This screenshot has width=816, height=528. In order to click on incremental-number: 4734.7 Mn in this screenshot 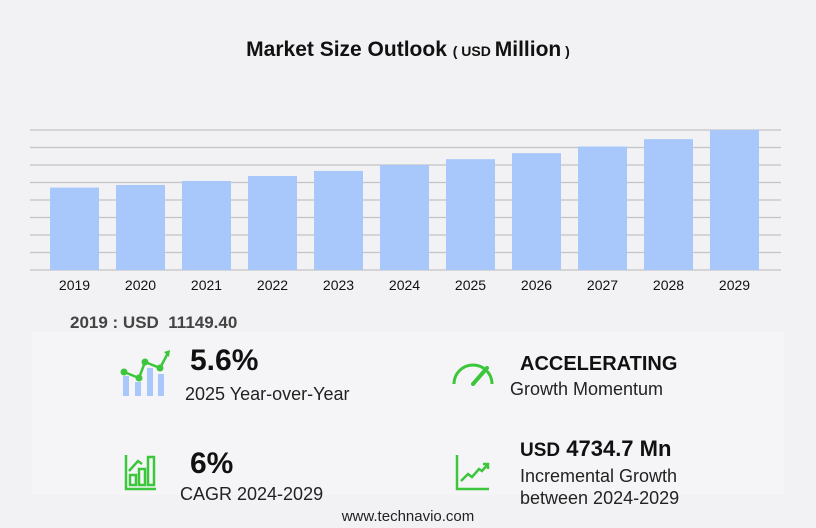, I will do `click(619, 448)`.